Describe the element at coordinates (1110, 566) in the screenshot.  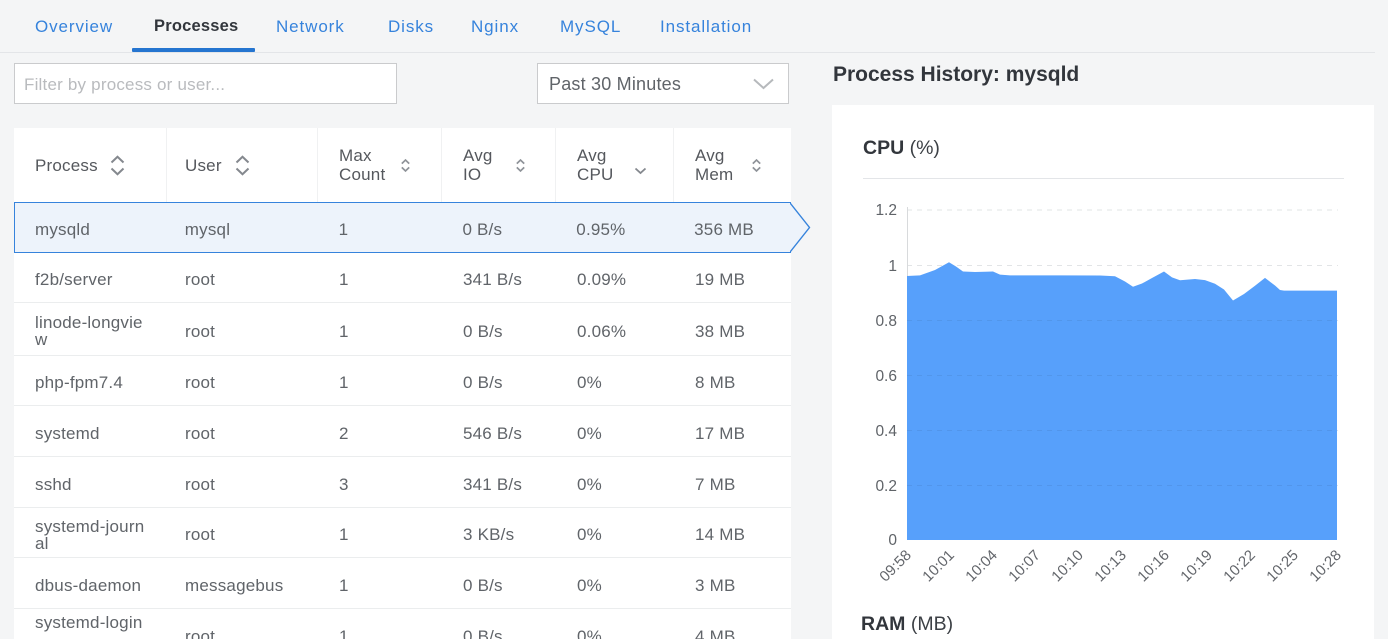
I see `svg-text: 10:13` at that location.